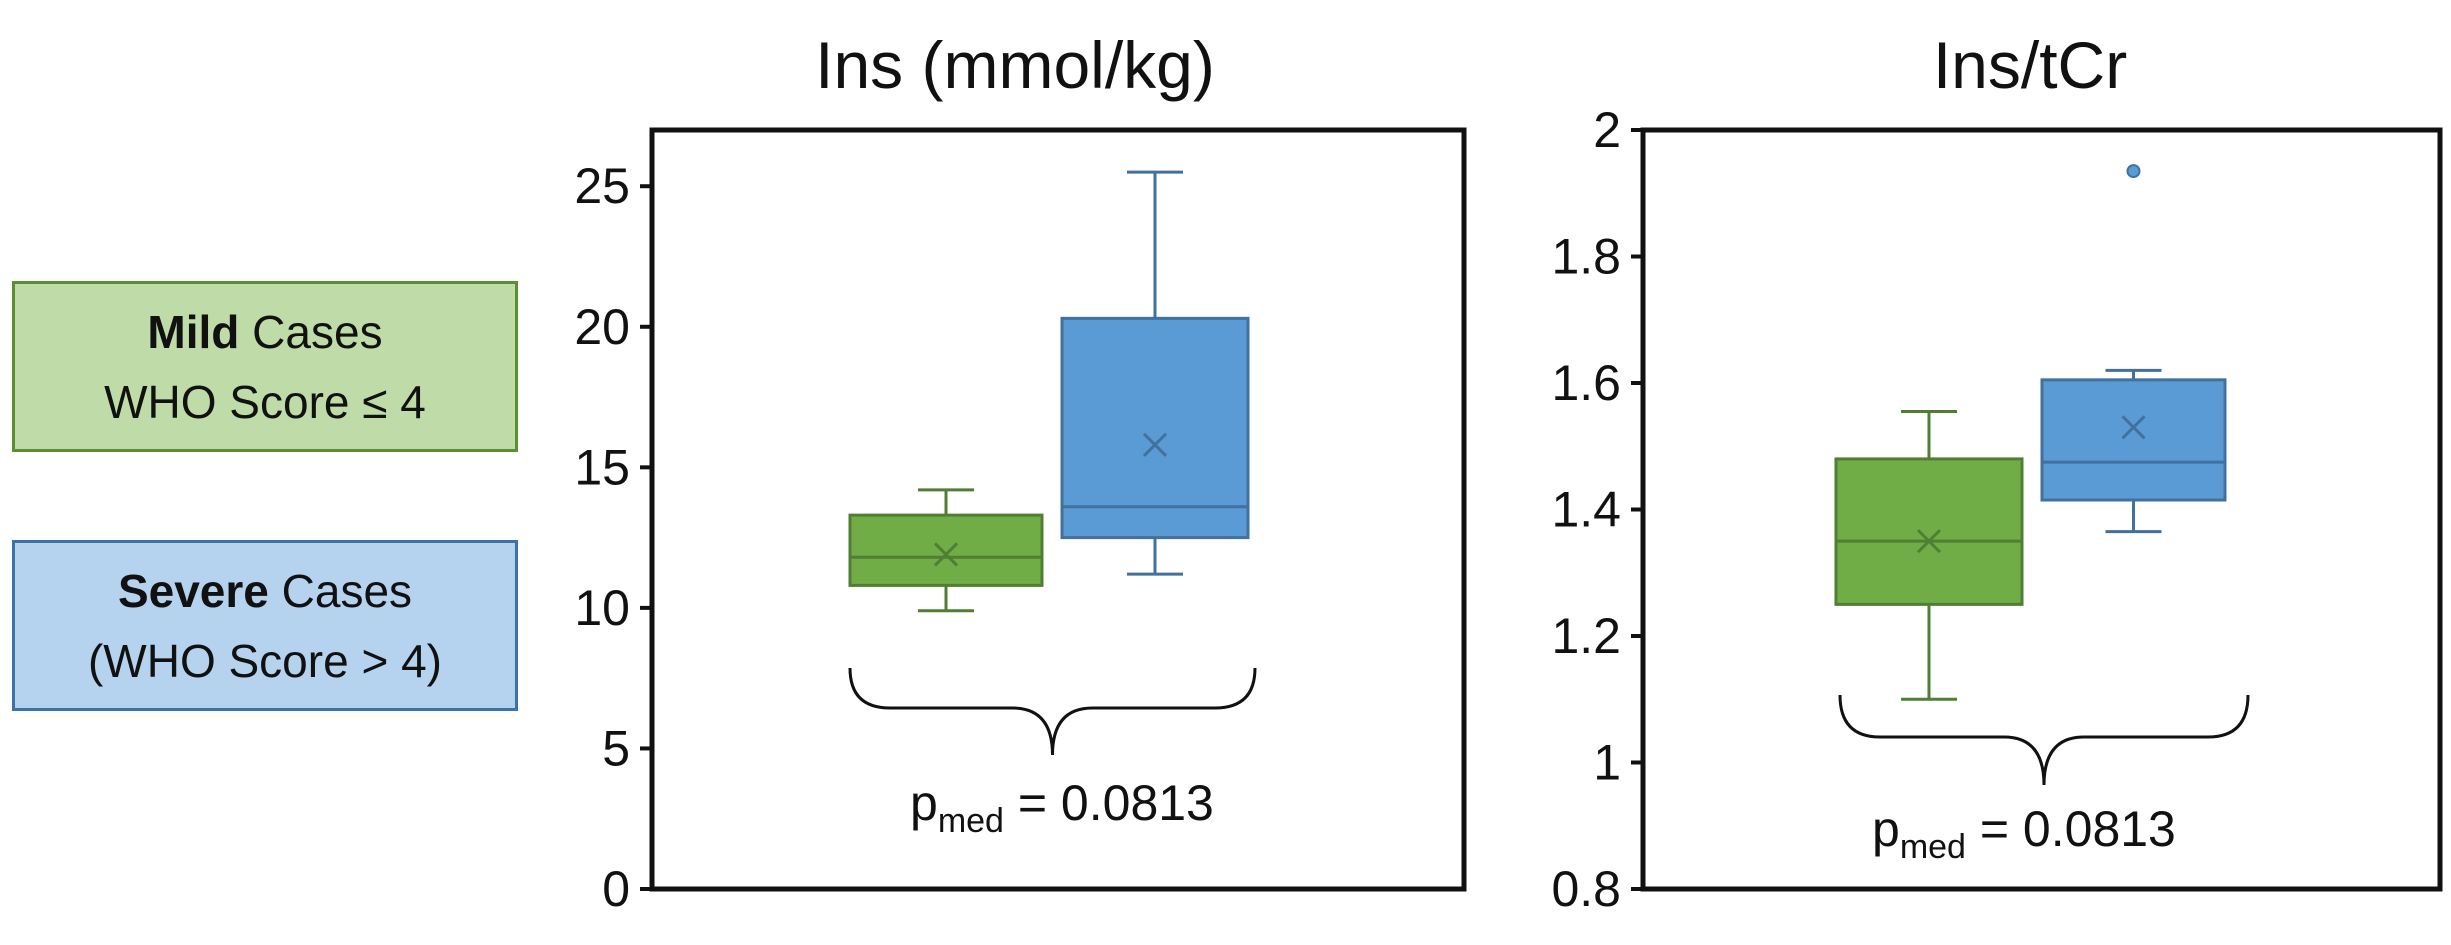 This screenshot has width=2451, height=945. Describe the element at coordinates (602, 186) in the screenshot. I see `y-tick-label: 25` at that location.